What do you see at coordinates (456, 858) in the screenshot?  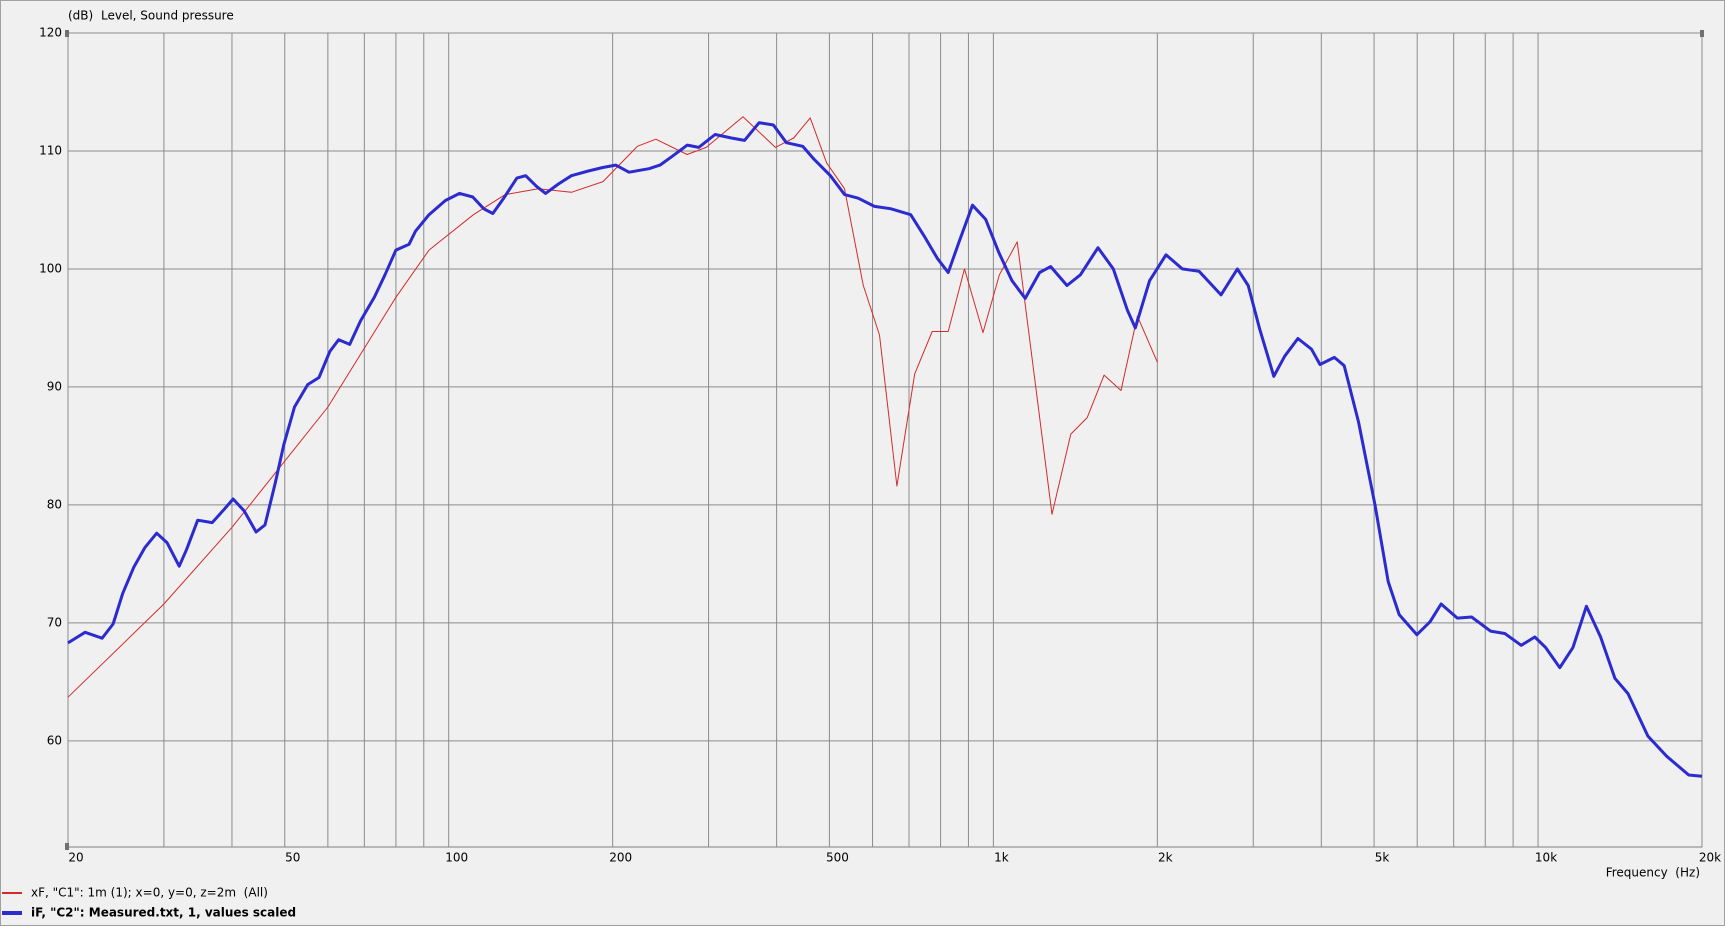 I see `x-tick-label: 100` at bounding box center [456, 858].